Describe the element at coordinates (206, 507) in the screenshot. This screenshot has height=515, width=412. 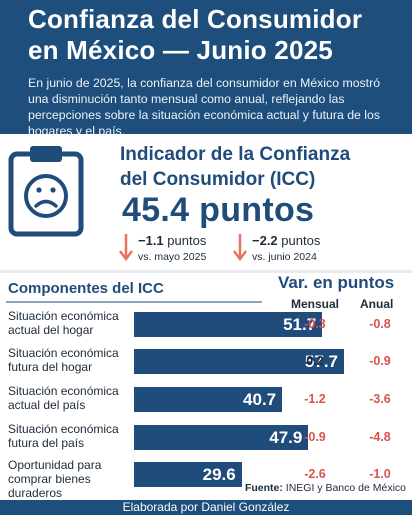
I see `footer-credit: Elaborada por Daniel González` at that location.